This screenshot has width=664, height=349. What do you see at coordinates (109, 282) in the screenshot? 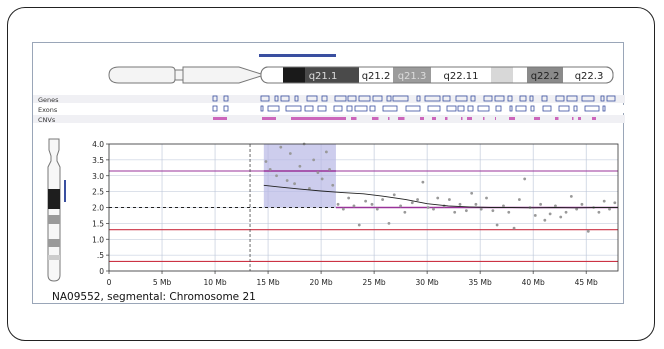
I see `x-tick-label: 0` at bounding box center [109, 282].